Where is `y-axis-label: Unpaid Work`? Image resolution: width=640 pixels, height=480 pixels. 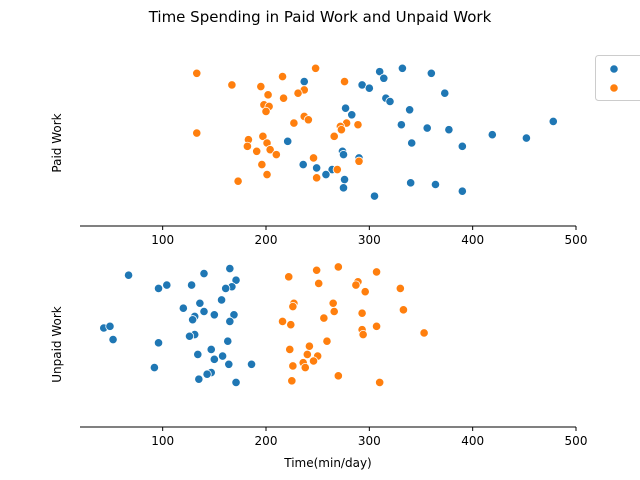
y-axis-label: Unpaid Work is located at coordinates (57, 344).